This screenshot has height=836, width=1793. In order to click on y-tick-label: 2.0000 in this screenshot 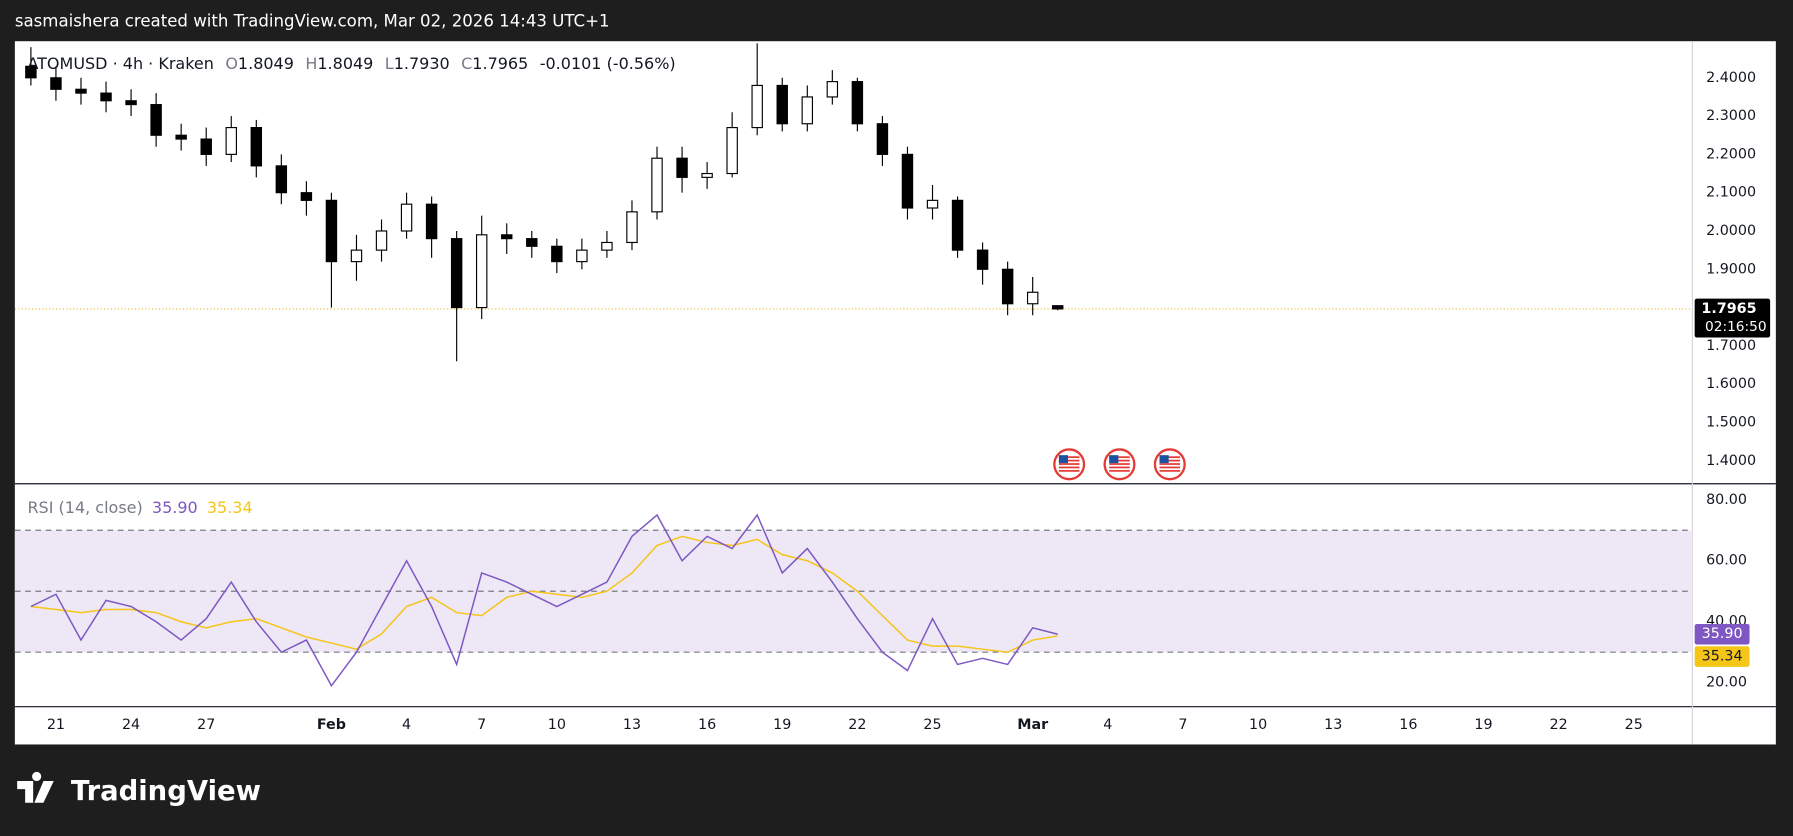, I will do `click(1731, 231)`.